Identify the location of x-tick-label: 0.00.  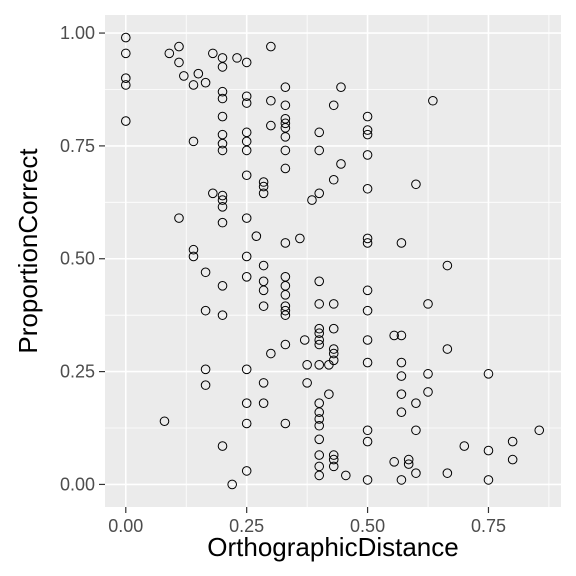
(125, 526).